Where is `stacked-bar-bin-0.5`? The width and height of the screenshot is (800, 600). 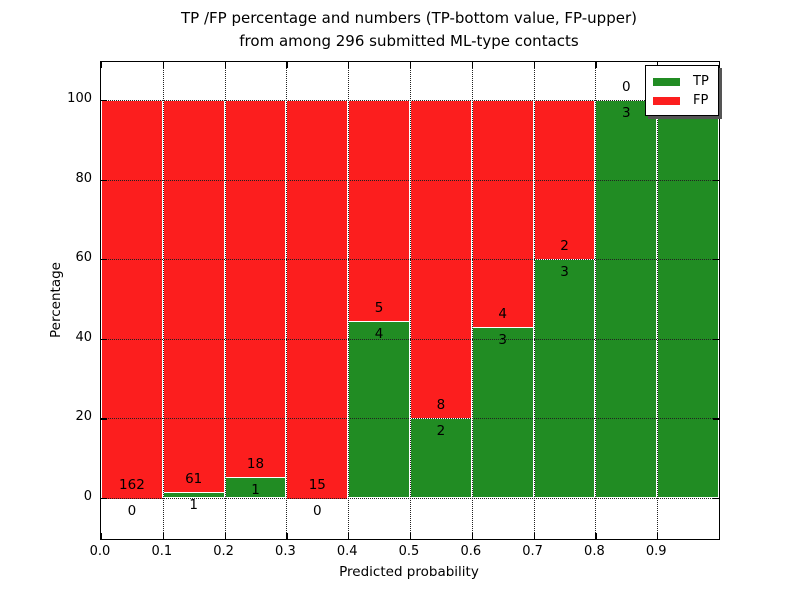
stacked-bar-bin-0.5 is located at coordinates (441, 299).